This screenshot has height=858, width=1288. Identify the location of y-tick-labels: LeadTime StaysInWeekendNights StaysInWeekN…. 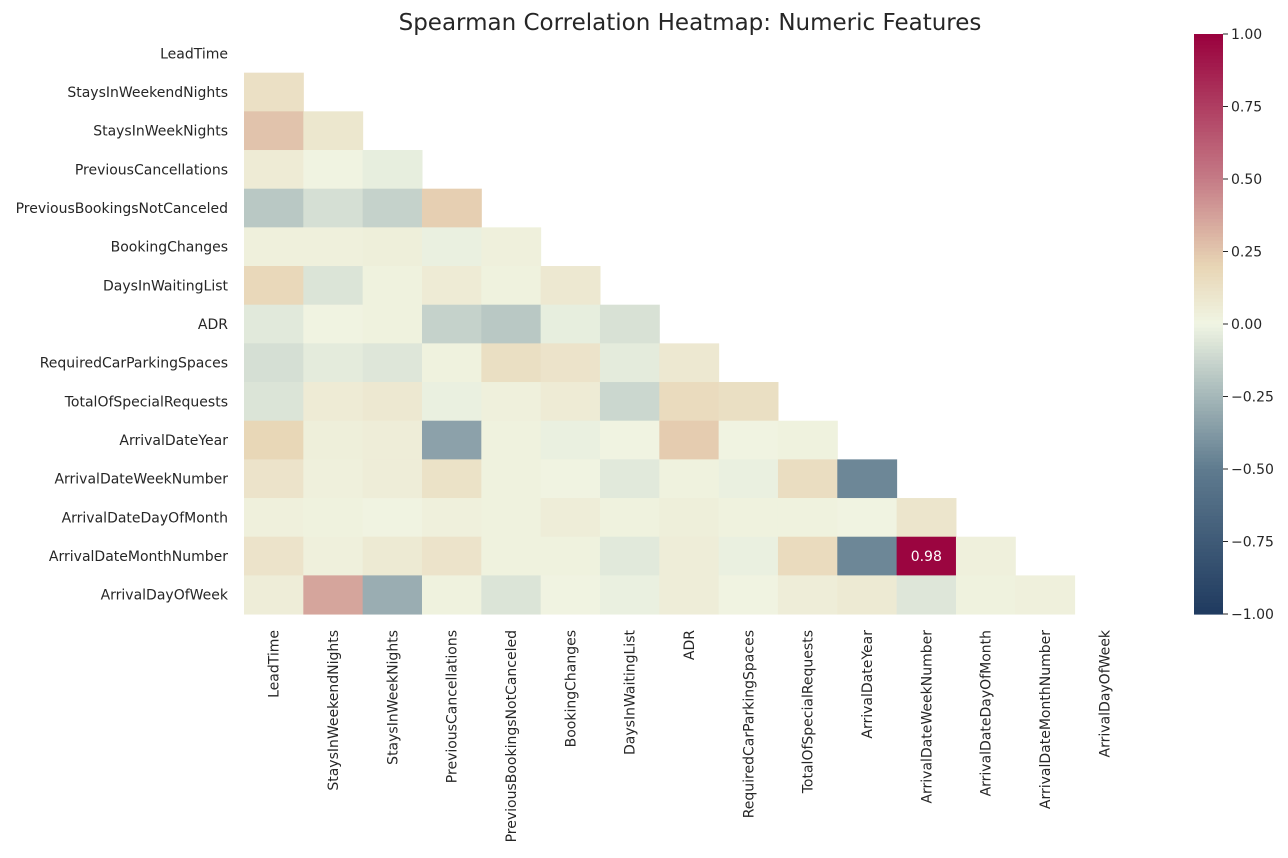
(122, 324).